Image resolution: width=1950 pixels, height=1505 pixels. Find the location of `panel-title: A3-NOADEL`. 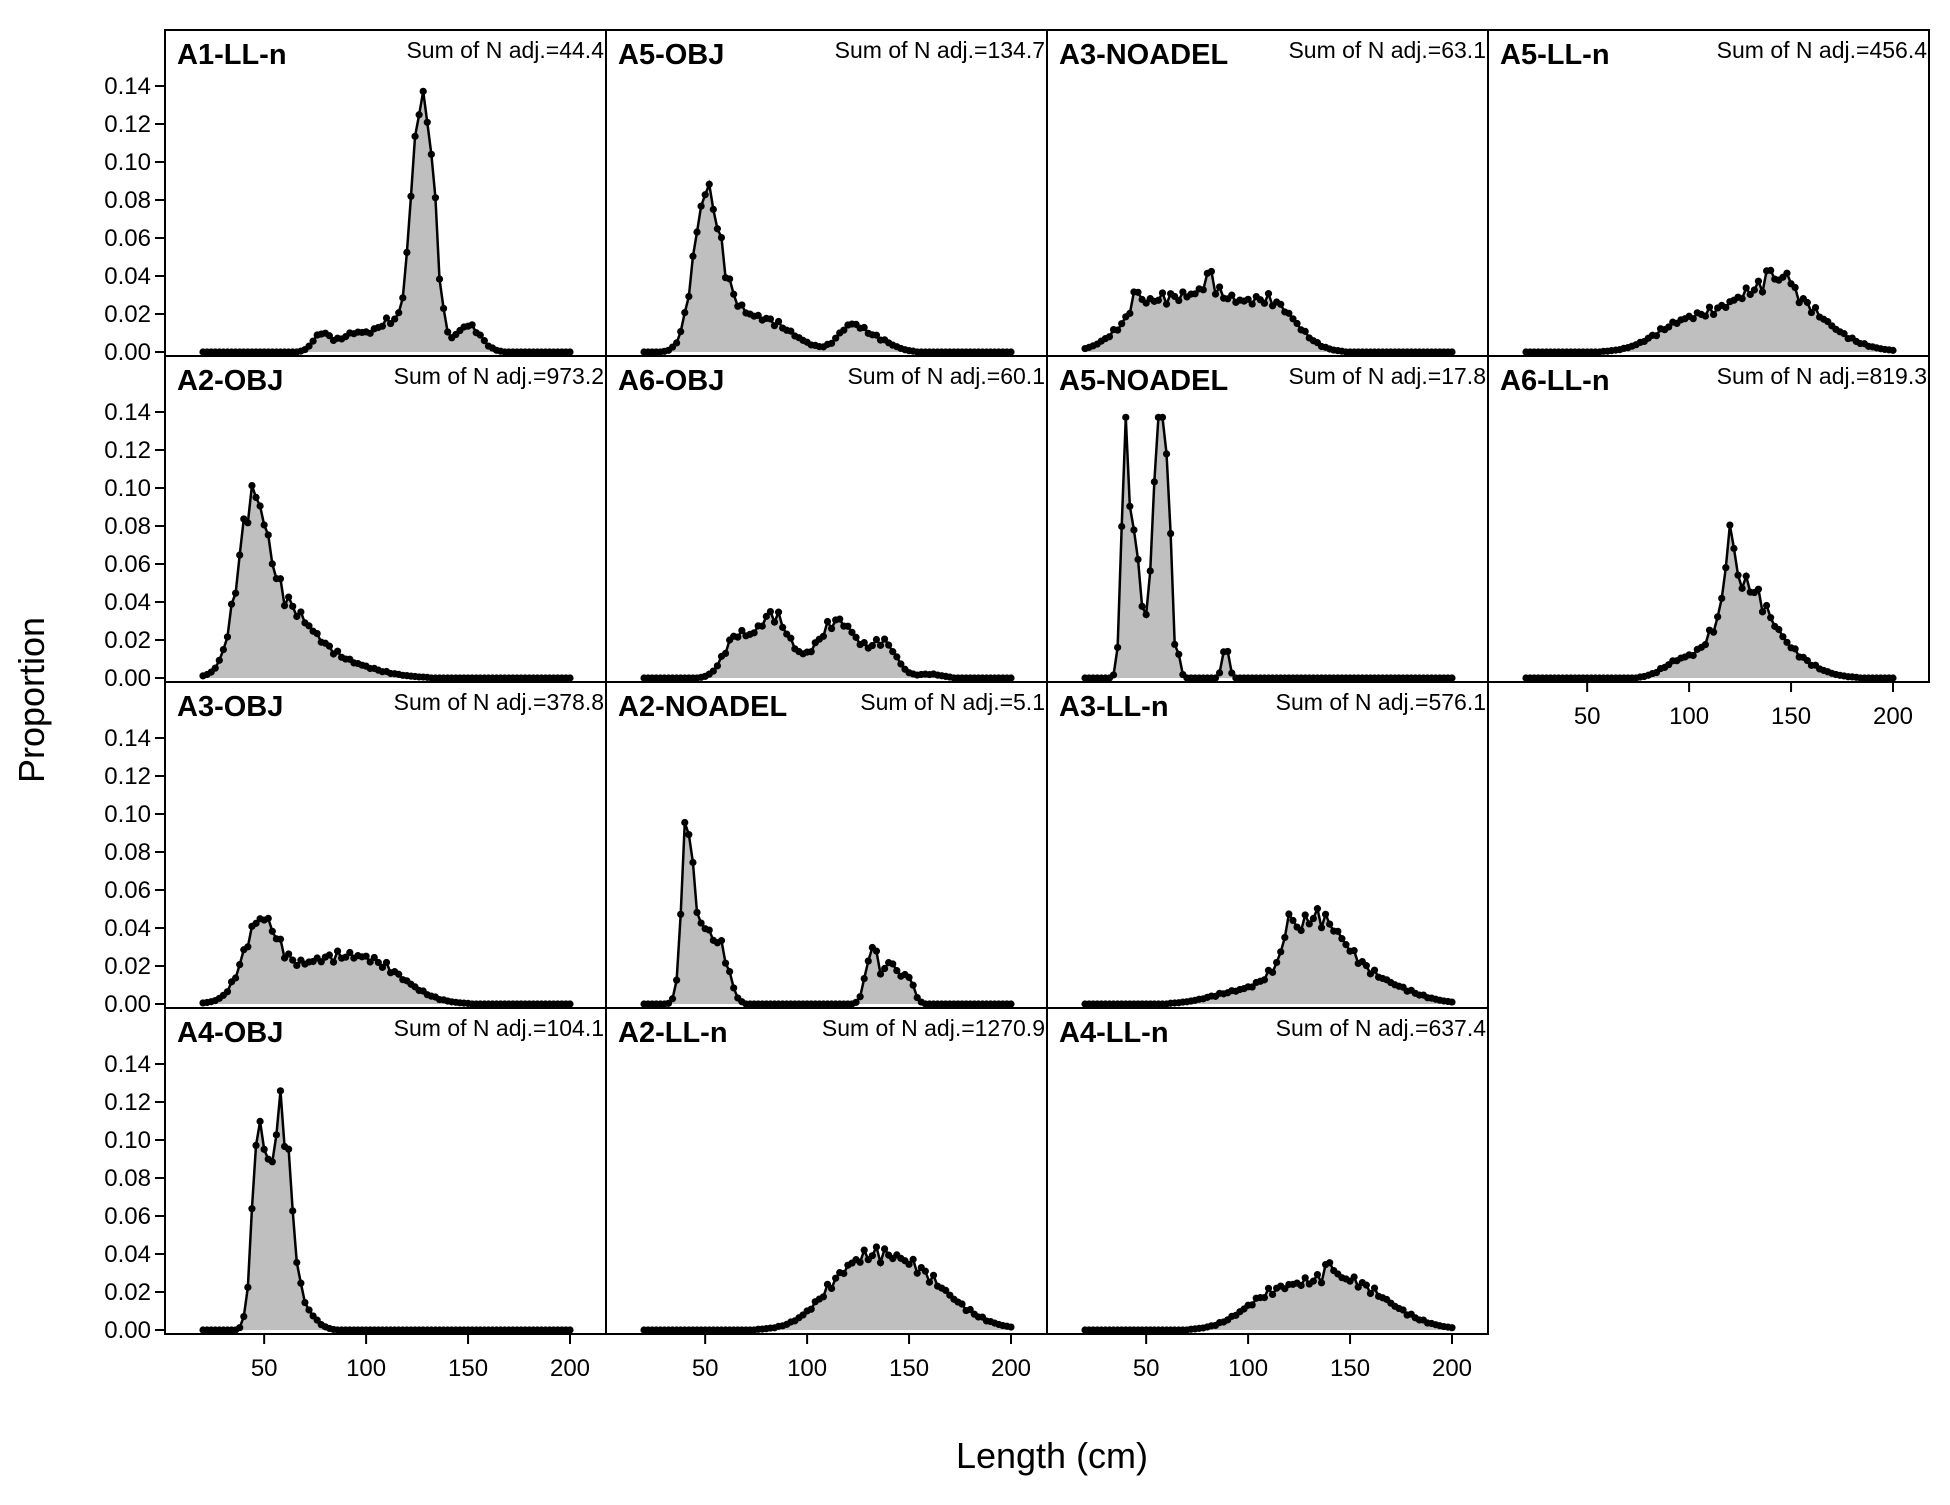

panel-title: A3-NOADEL is located at coordinates (1143, 55).